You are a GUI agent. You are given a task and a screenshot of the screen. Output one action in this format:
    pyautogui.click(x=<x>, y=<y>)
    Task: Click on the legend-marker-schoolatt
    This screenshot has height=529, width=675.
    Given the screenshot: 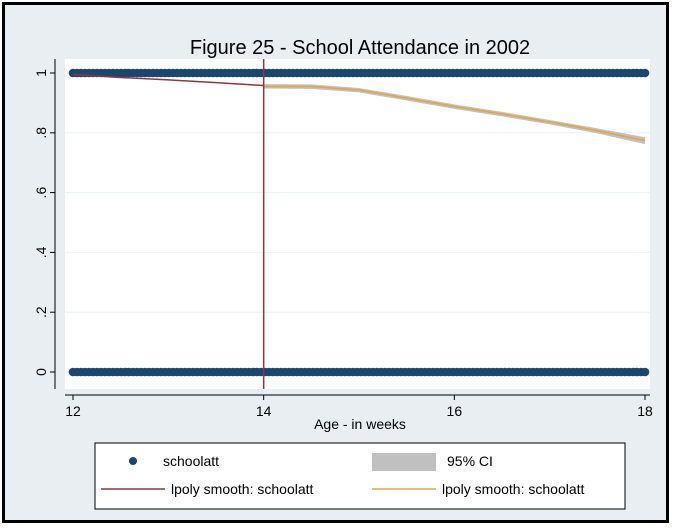 What is the action you would take?
    pyautogui.click(x=133, y=461)
    